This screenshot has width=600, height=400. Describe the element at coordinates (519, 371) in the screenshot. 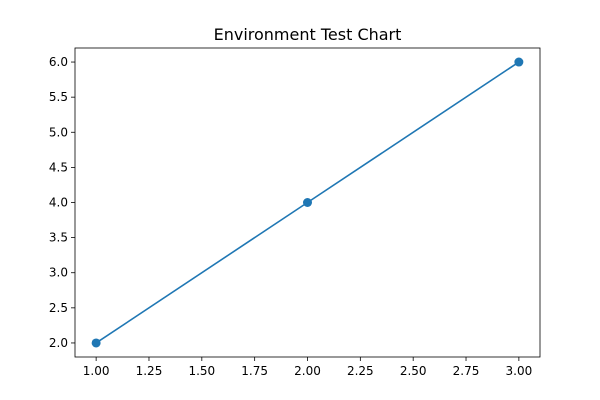

I see `x-tick-label: 3.00` at that location.